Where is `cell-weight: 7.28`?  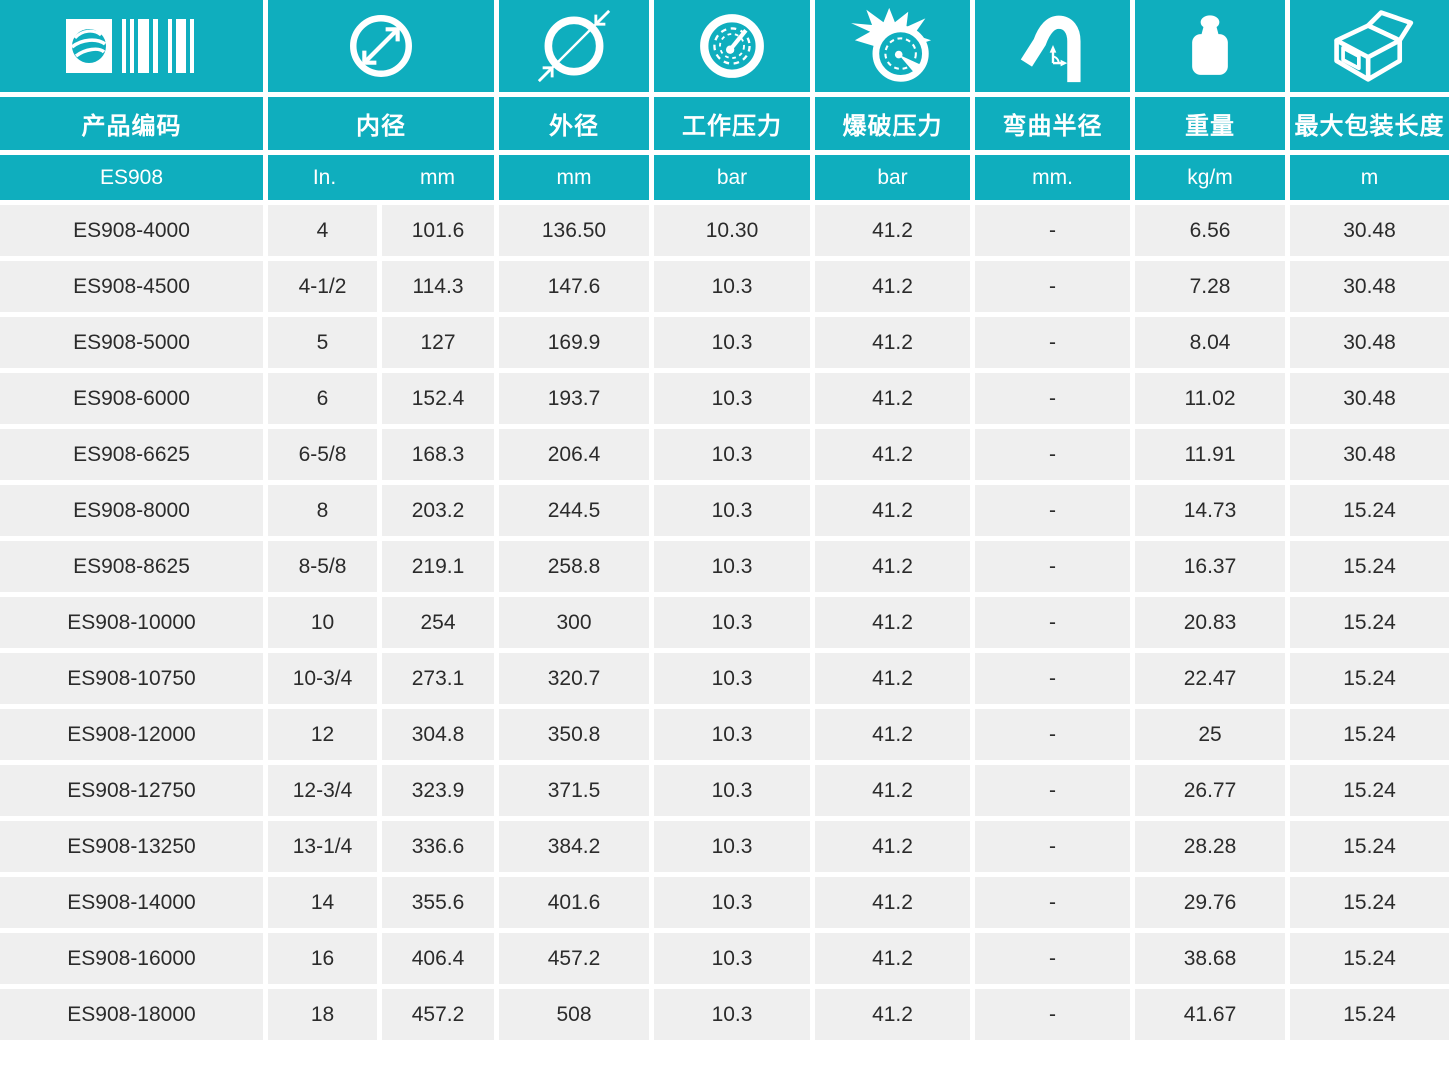
cell-weight: 7.28 is located at coordinates (1210, 286).